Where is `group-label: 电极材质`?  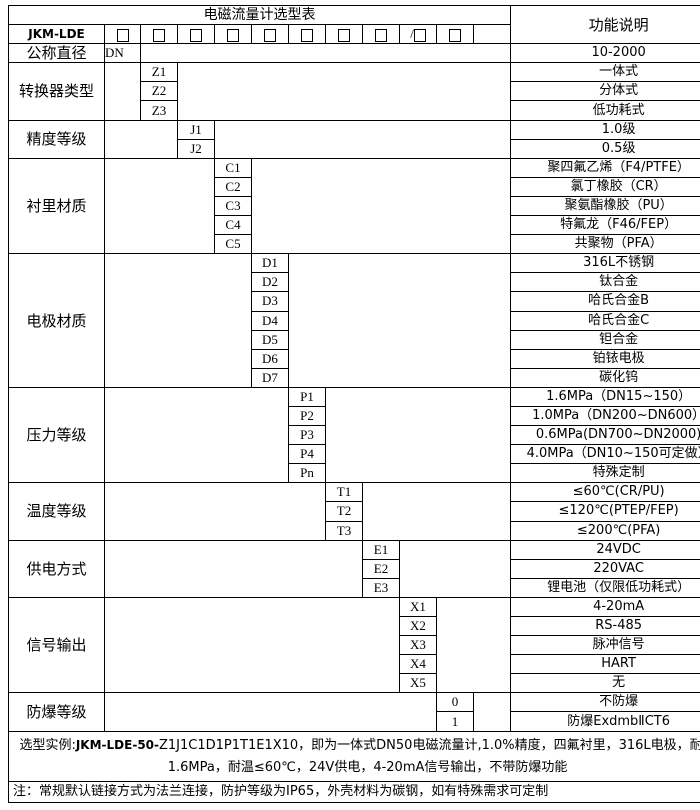 group-label: 电极材质 is located at coordinates (56, 320).